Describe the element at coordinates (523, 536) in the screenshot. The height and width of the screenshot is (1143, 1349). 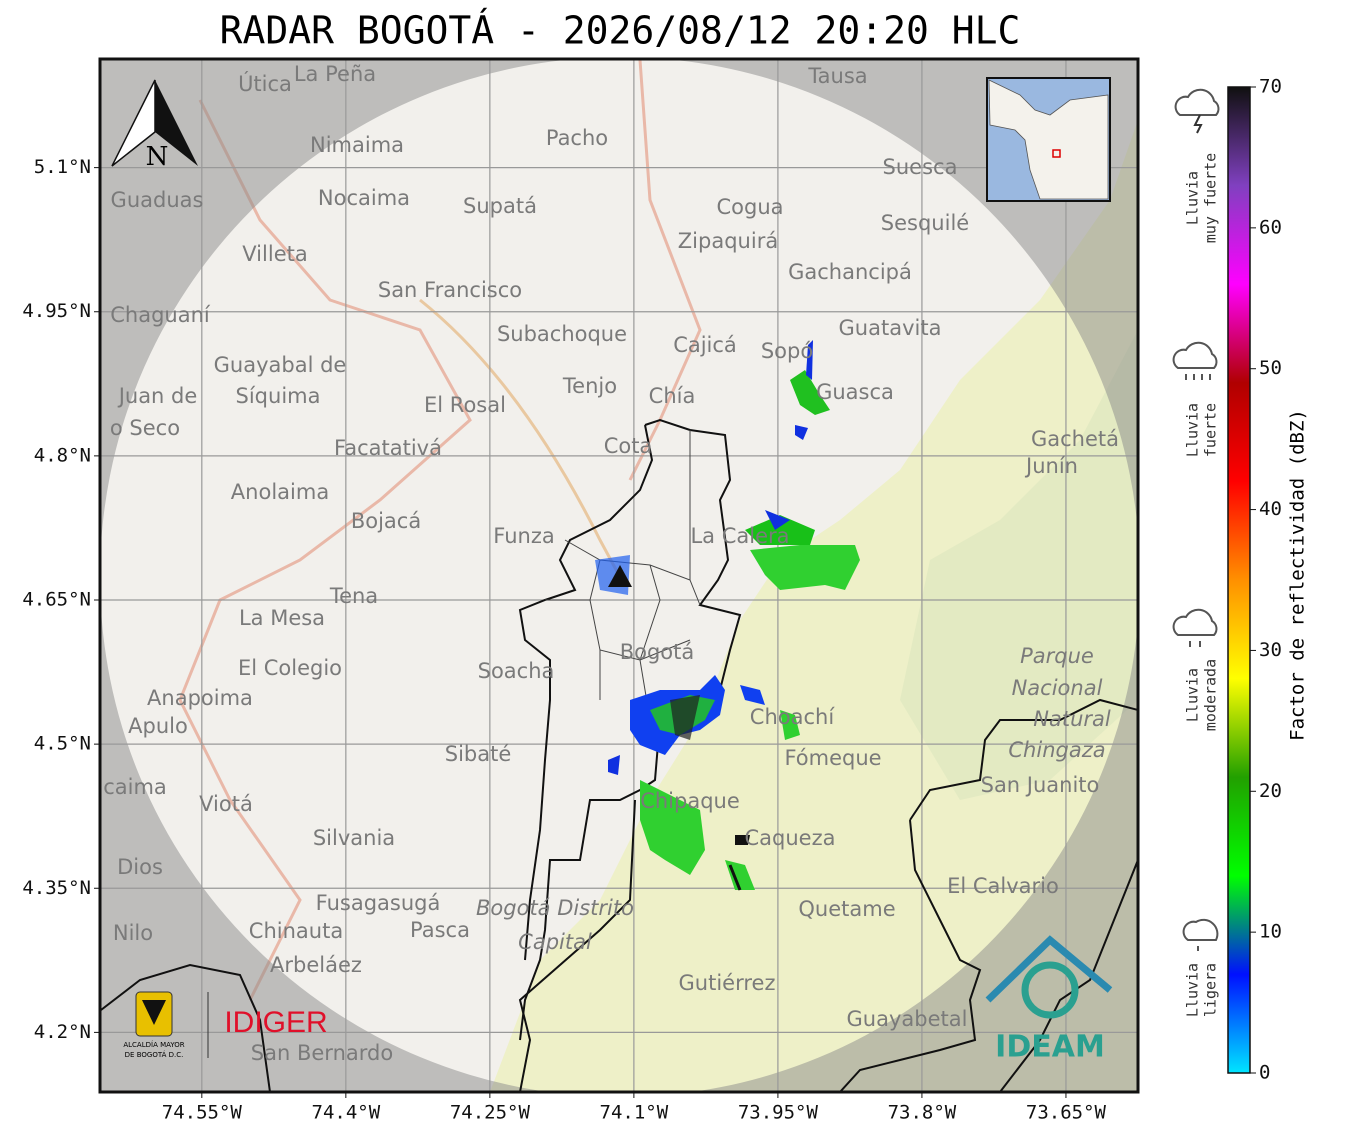
I see `place-name: Funza` at that location.